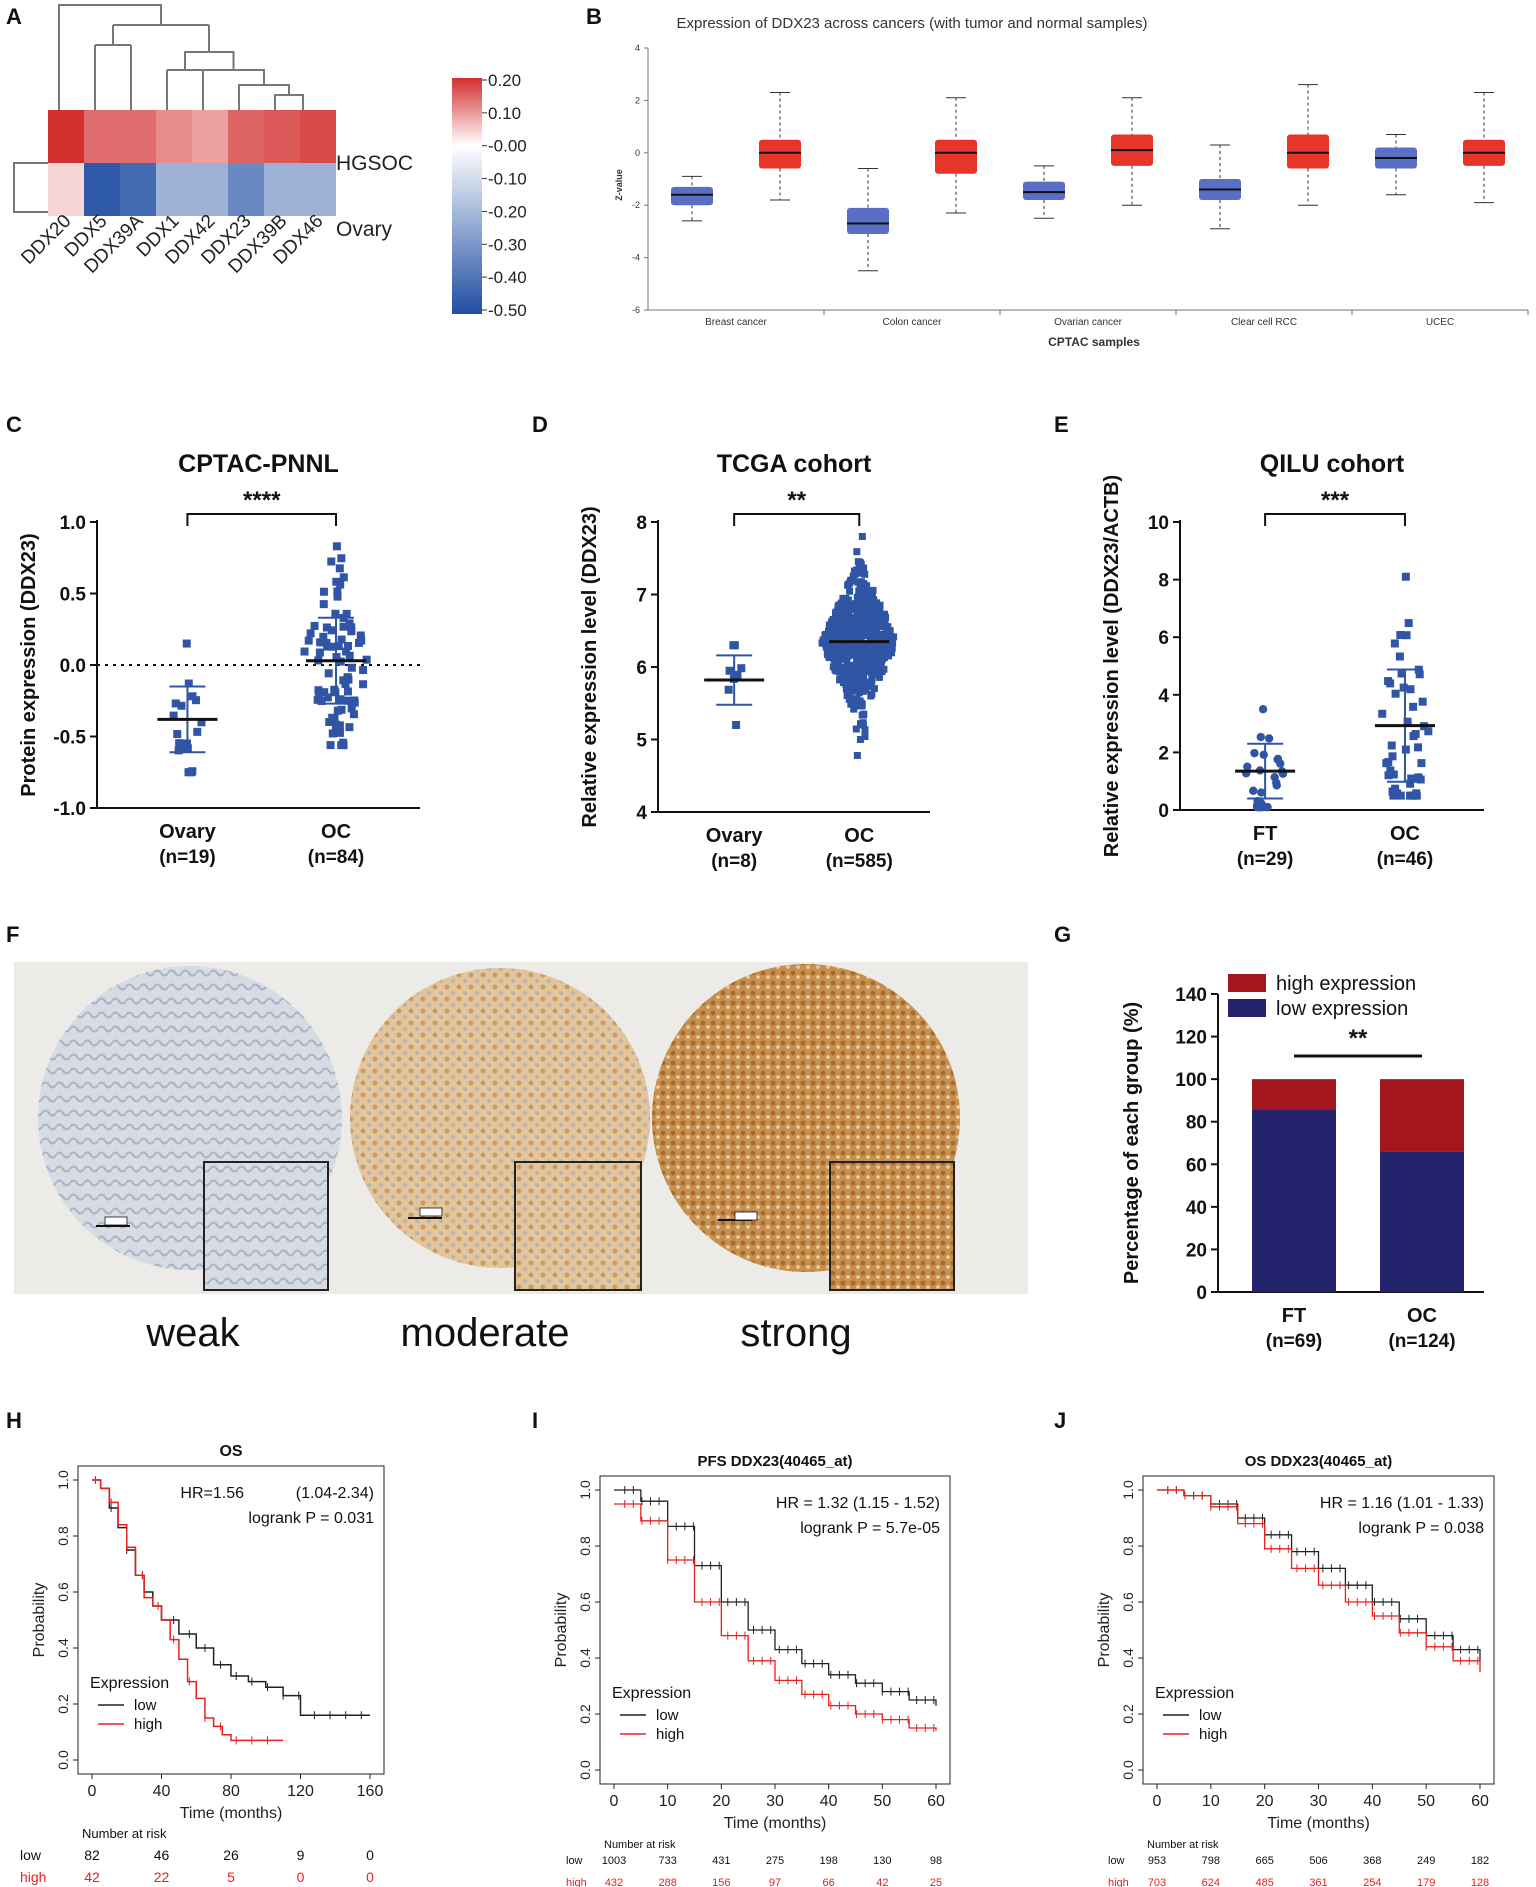  I want to click on risk-table-value: 368, so click(1372, 1861).